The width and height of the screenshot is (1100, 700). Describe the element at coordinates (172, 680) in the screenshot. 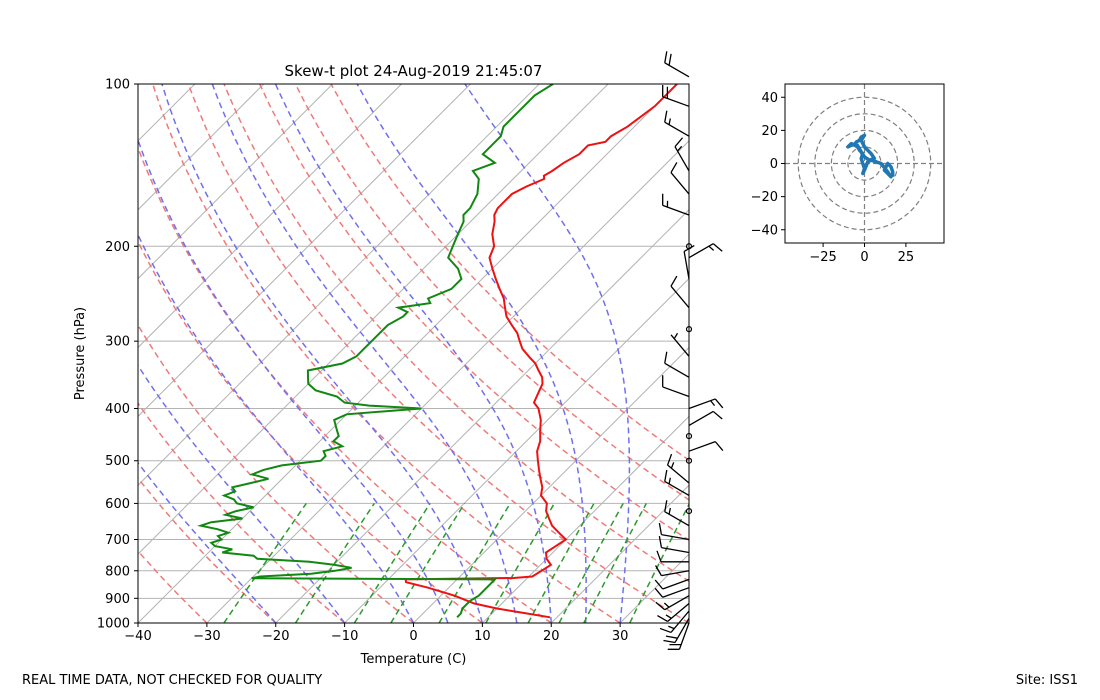

I see `quality-disclaimer: REAL TIME DATA, NOT CHECKED FOR QUALITY` at that location.